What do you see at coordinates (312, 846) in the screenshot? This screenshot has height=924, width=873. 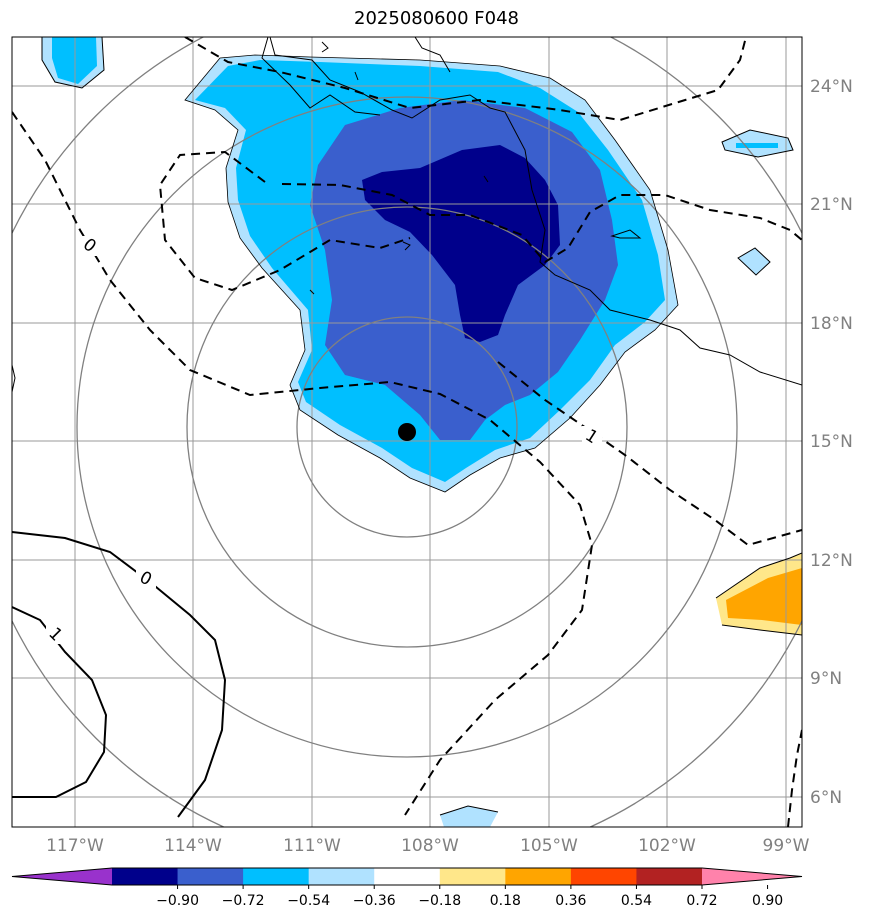 I see `lon-label: 111°W` at bounding box center [312, 846].